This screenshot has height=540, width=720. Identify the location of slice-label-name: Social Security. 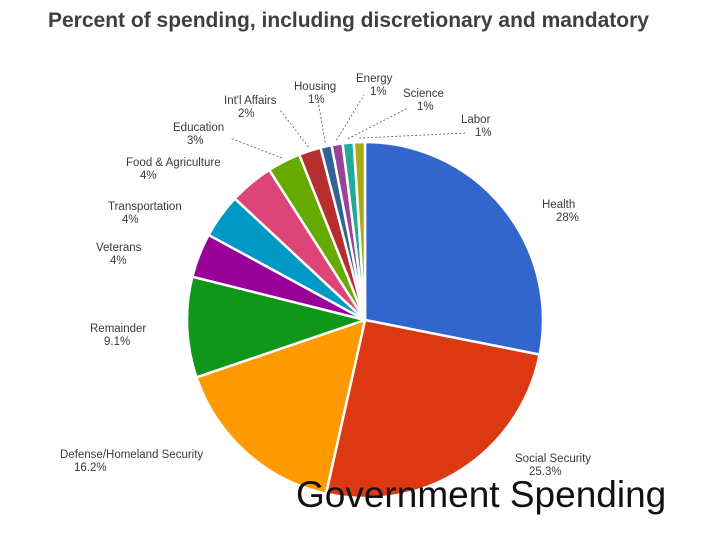
(553, 459).